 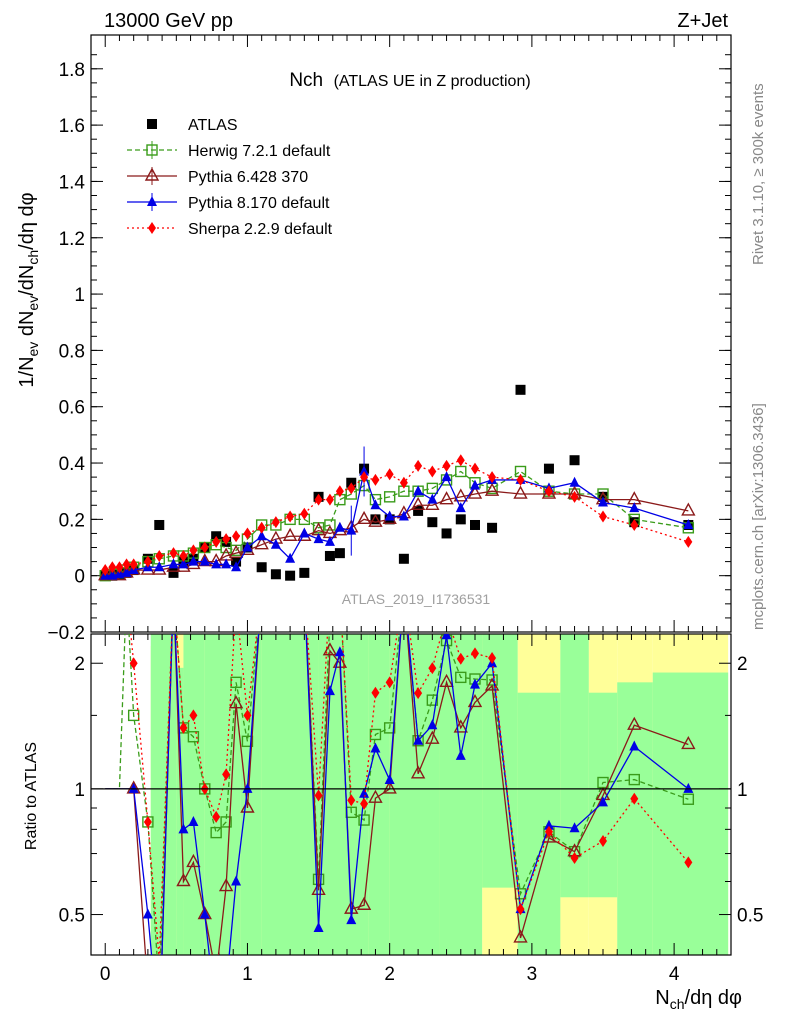 I want to click on y-tick-label-ratio: 1, so click(x=79, y=790).